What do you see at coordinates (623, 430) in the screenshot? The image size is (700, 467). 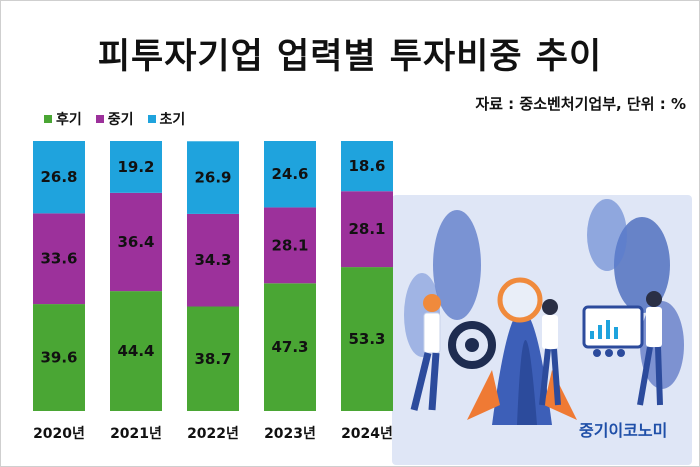 I see `brand-logo: 중기이코노미` at bounding box center [623, 430].